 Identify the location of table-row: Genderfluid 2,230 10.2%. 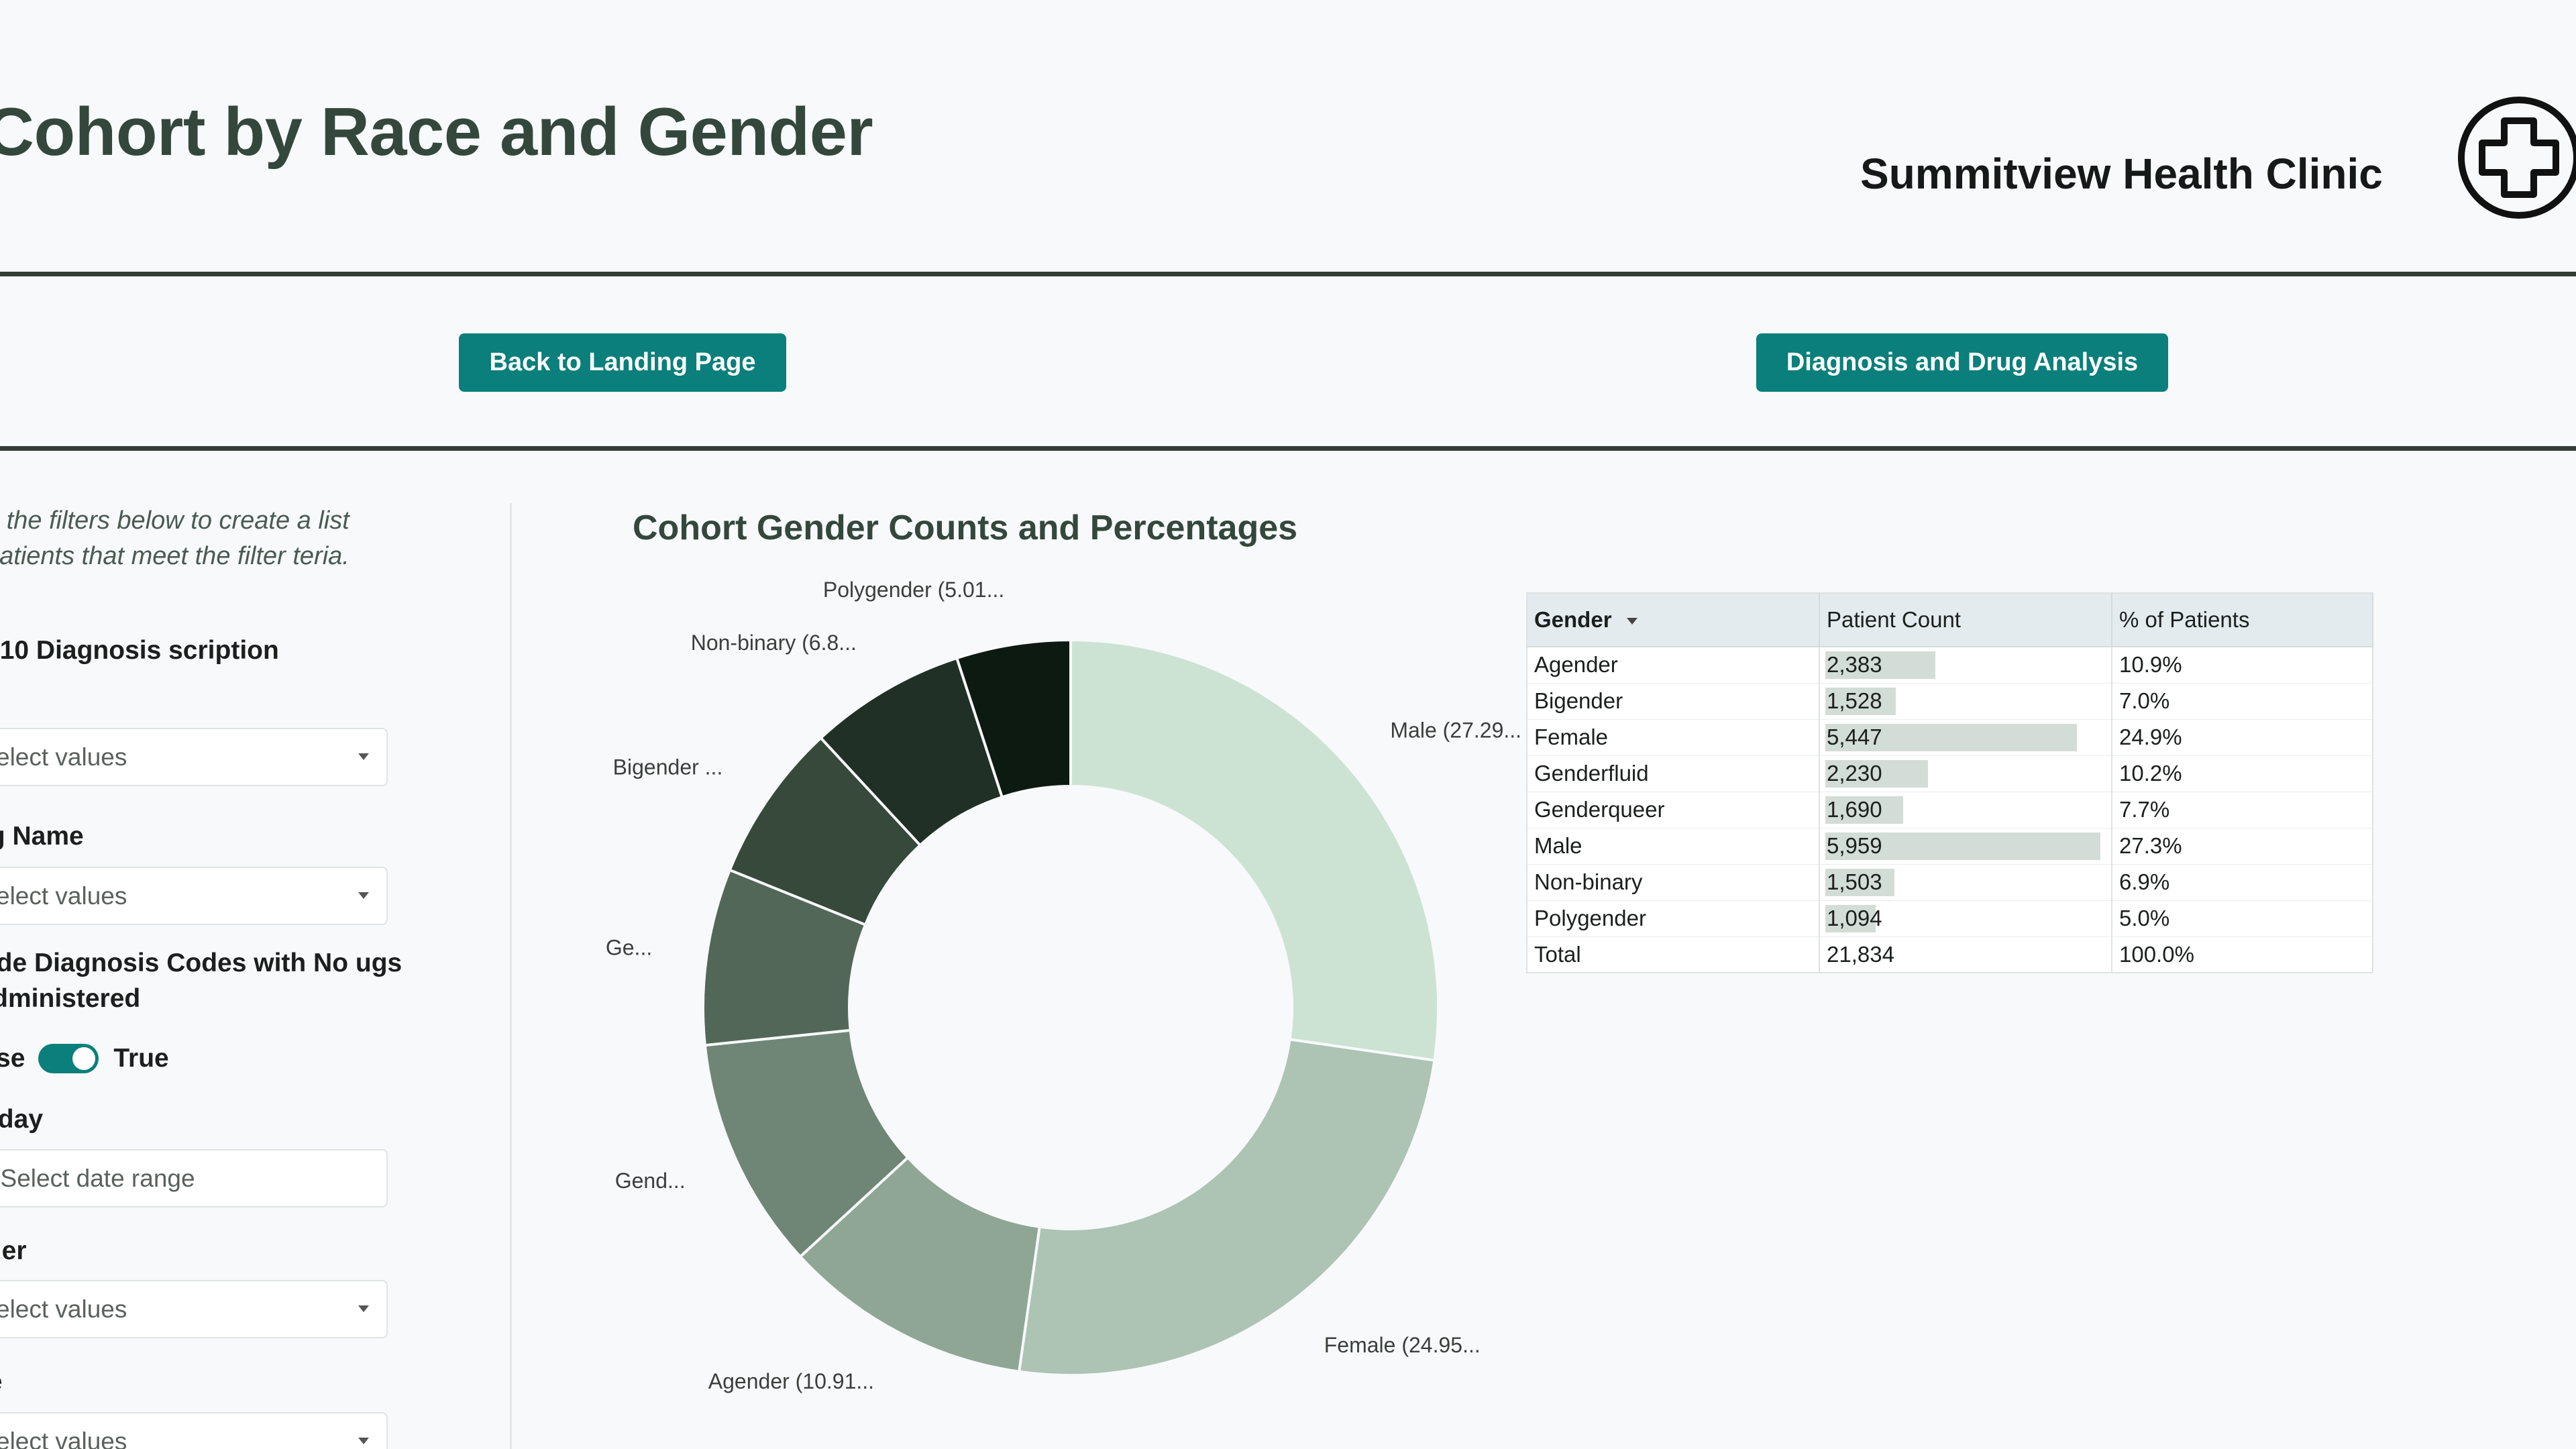
(1950, 773).